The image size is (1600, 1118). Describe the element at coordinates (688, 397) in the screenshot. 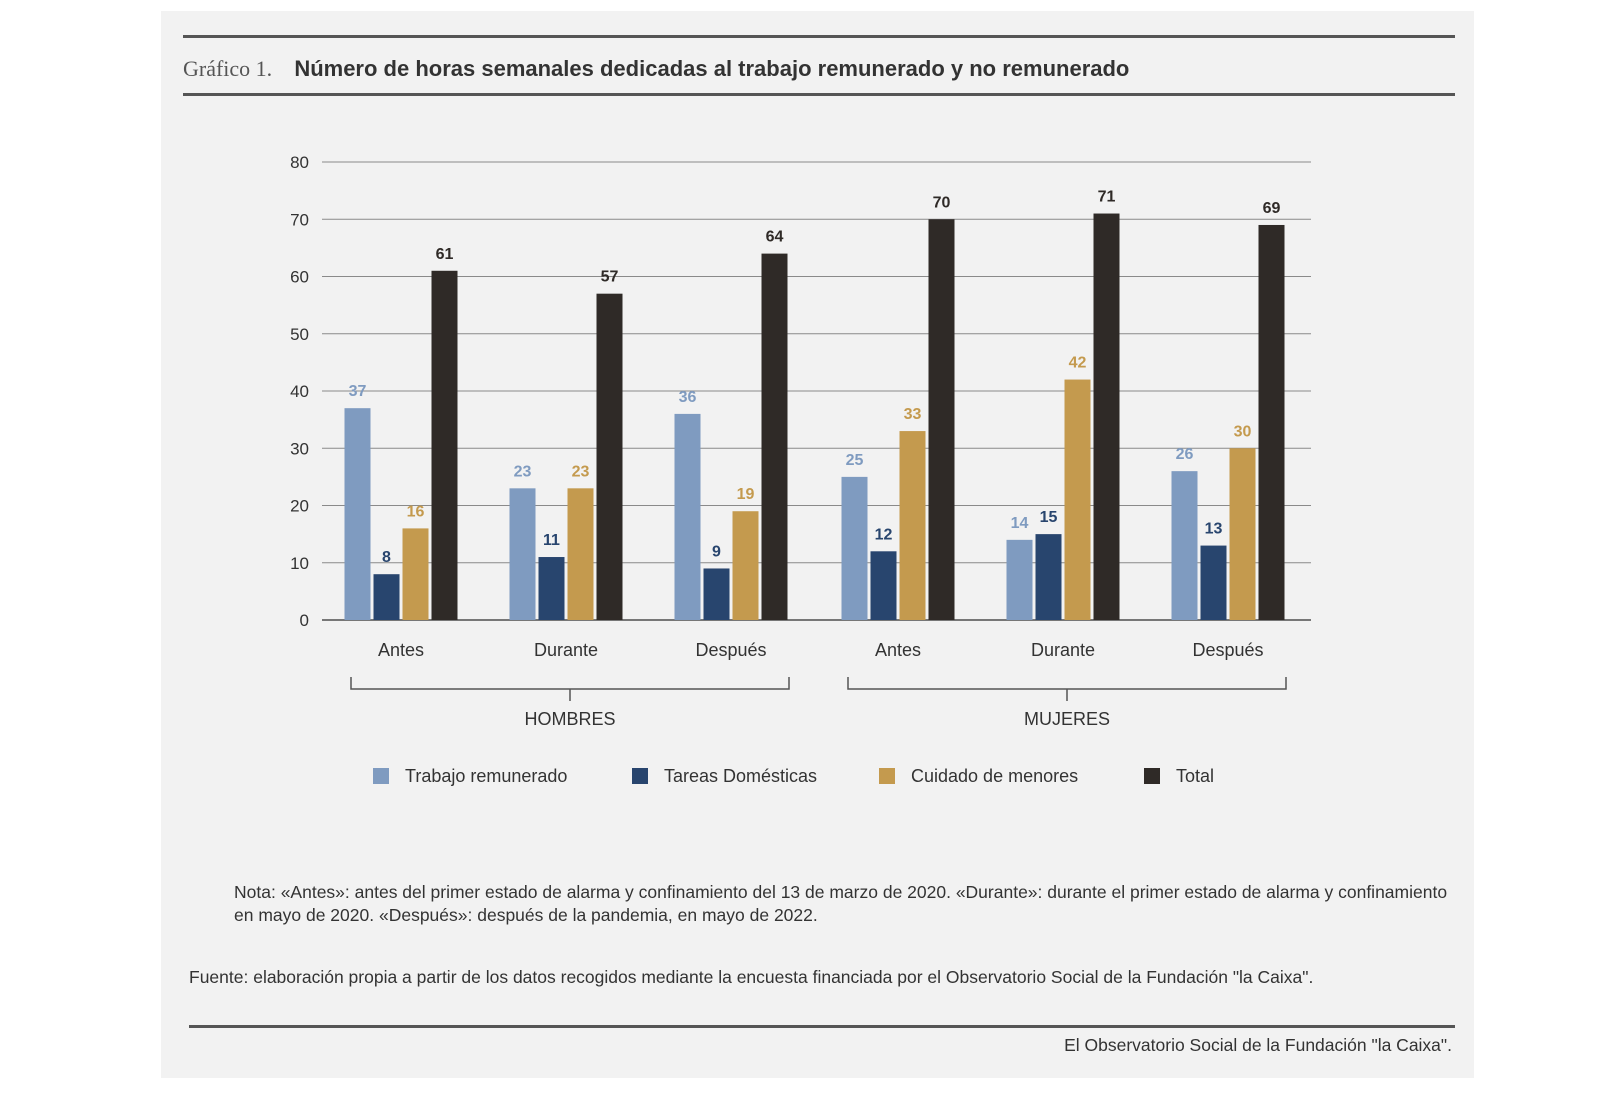

I see `data-label: 36` at that location.